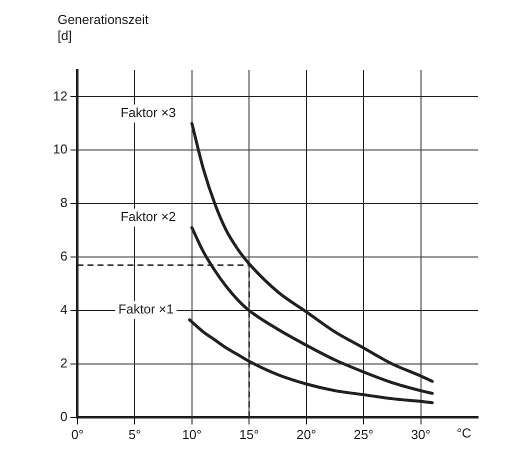  What do you see at coordinates (64, 202) in the screenshot?
I see `y-tick-label: 8` at bounding box center [64, 202].